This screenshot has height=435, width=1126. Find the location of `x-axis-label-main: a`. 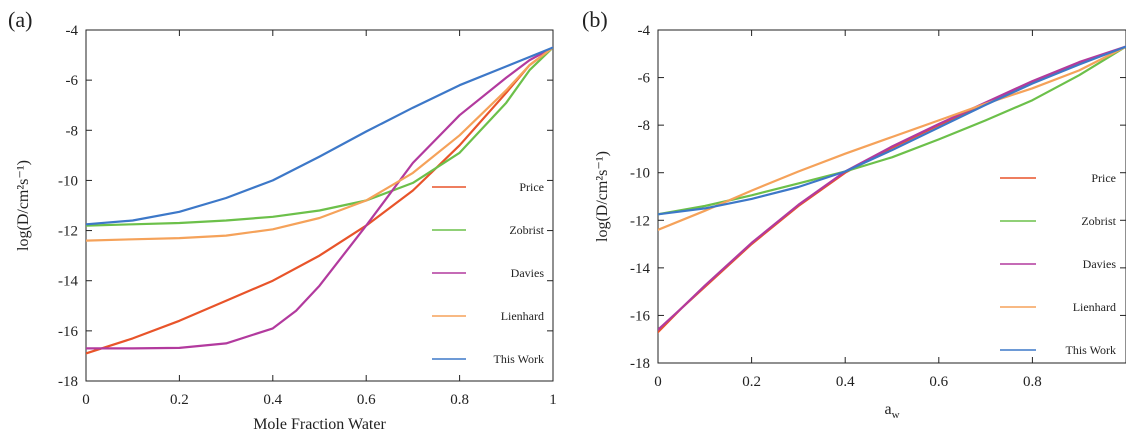

x-axis-label-main: a is located at coordinates (887, 409).